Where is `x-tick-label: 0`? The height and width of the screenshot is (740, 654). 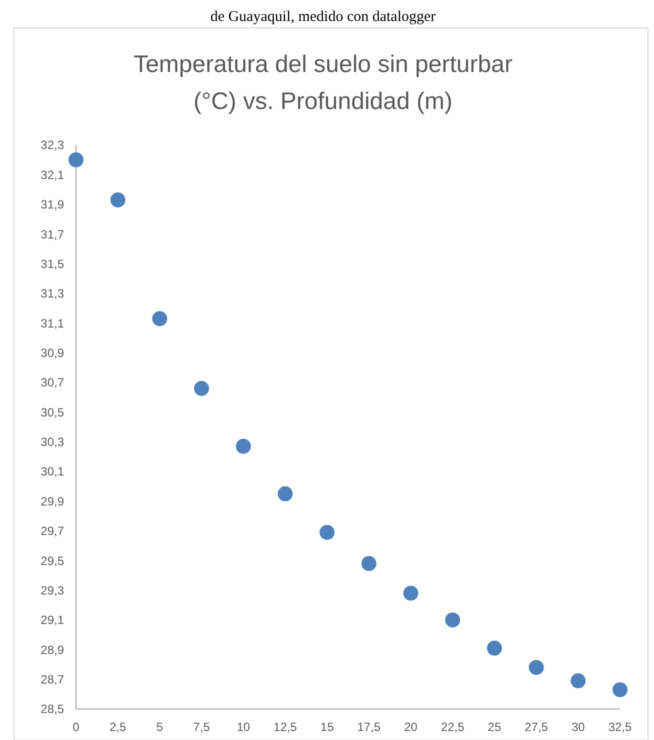 x-tick-label: 0 is located at coordinates (76, 727).